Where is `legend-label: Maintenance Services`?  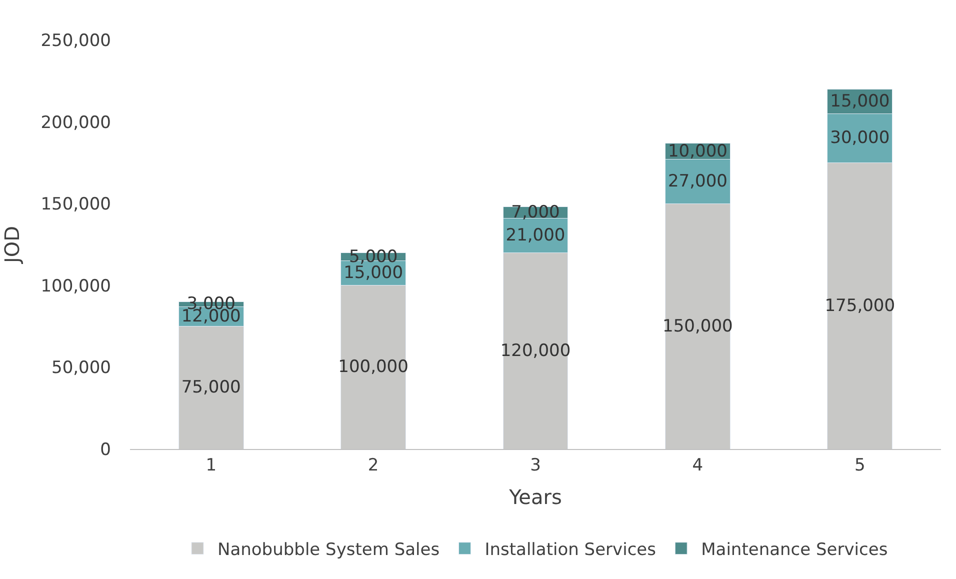 legend-label: Maintenance Services is located at coordinates (794, 550).